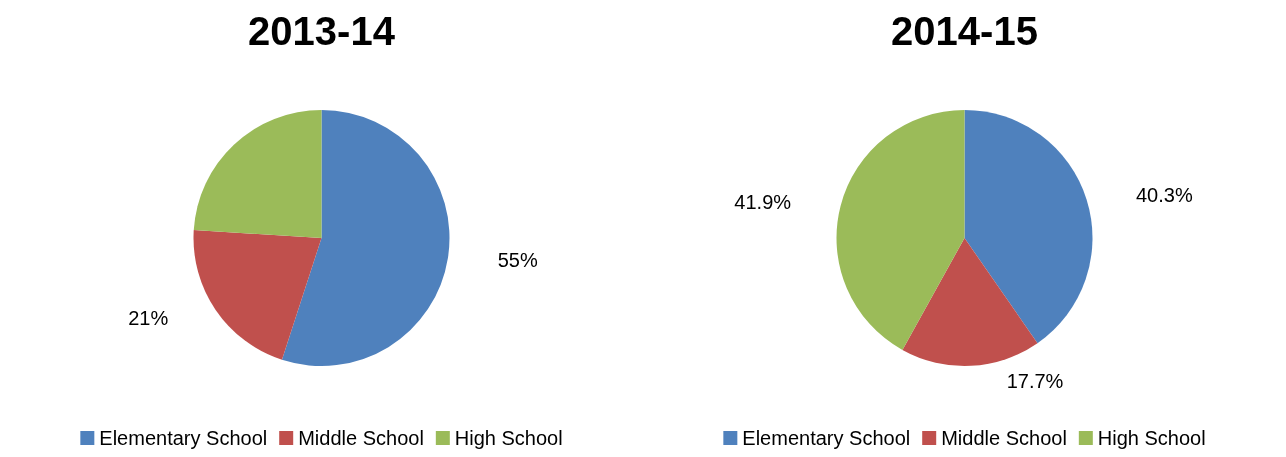 This screenshot has height=457, width=1286. I want to click on data-label: 17.7%, so click(1035, 380).